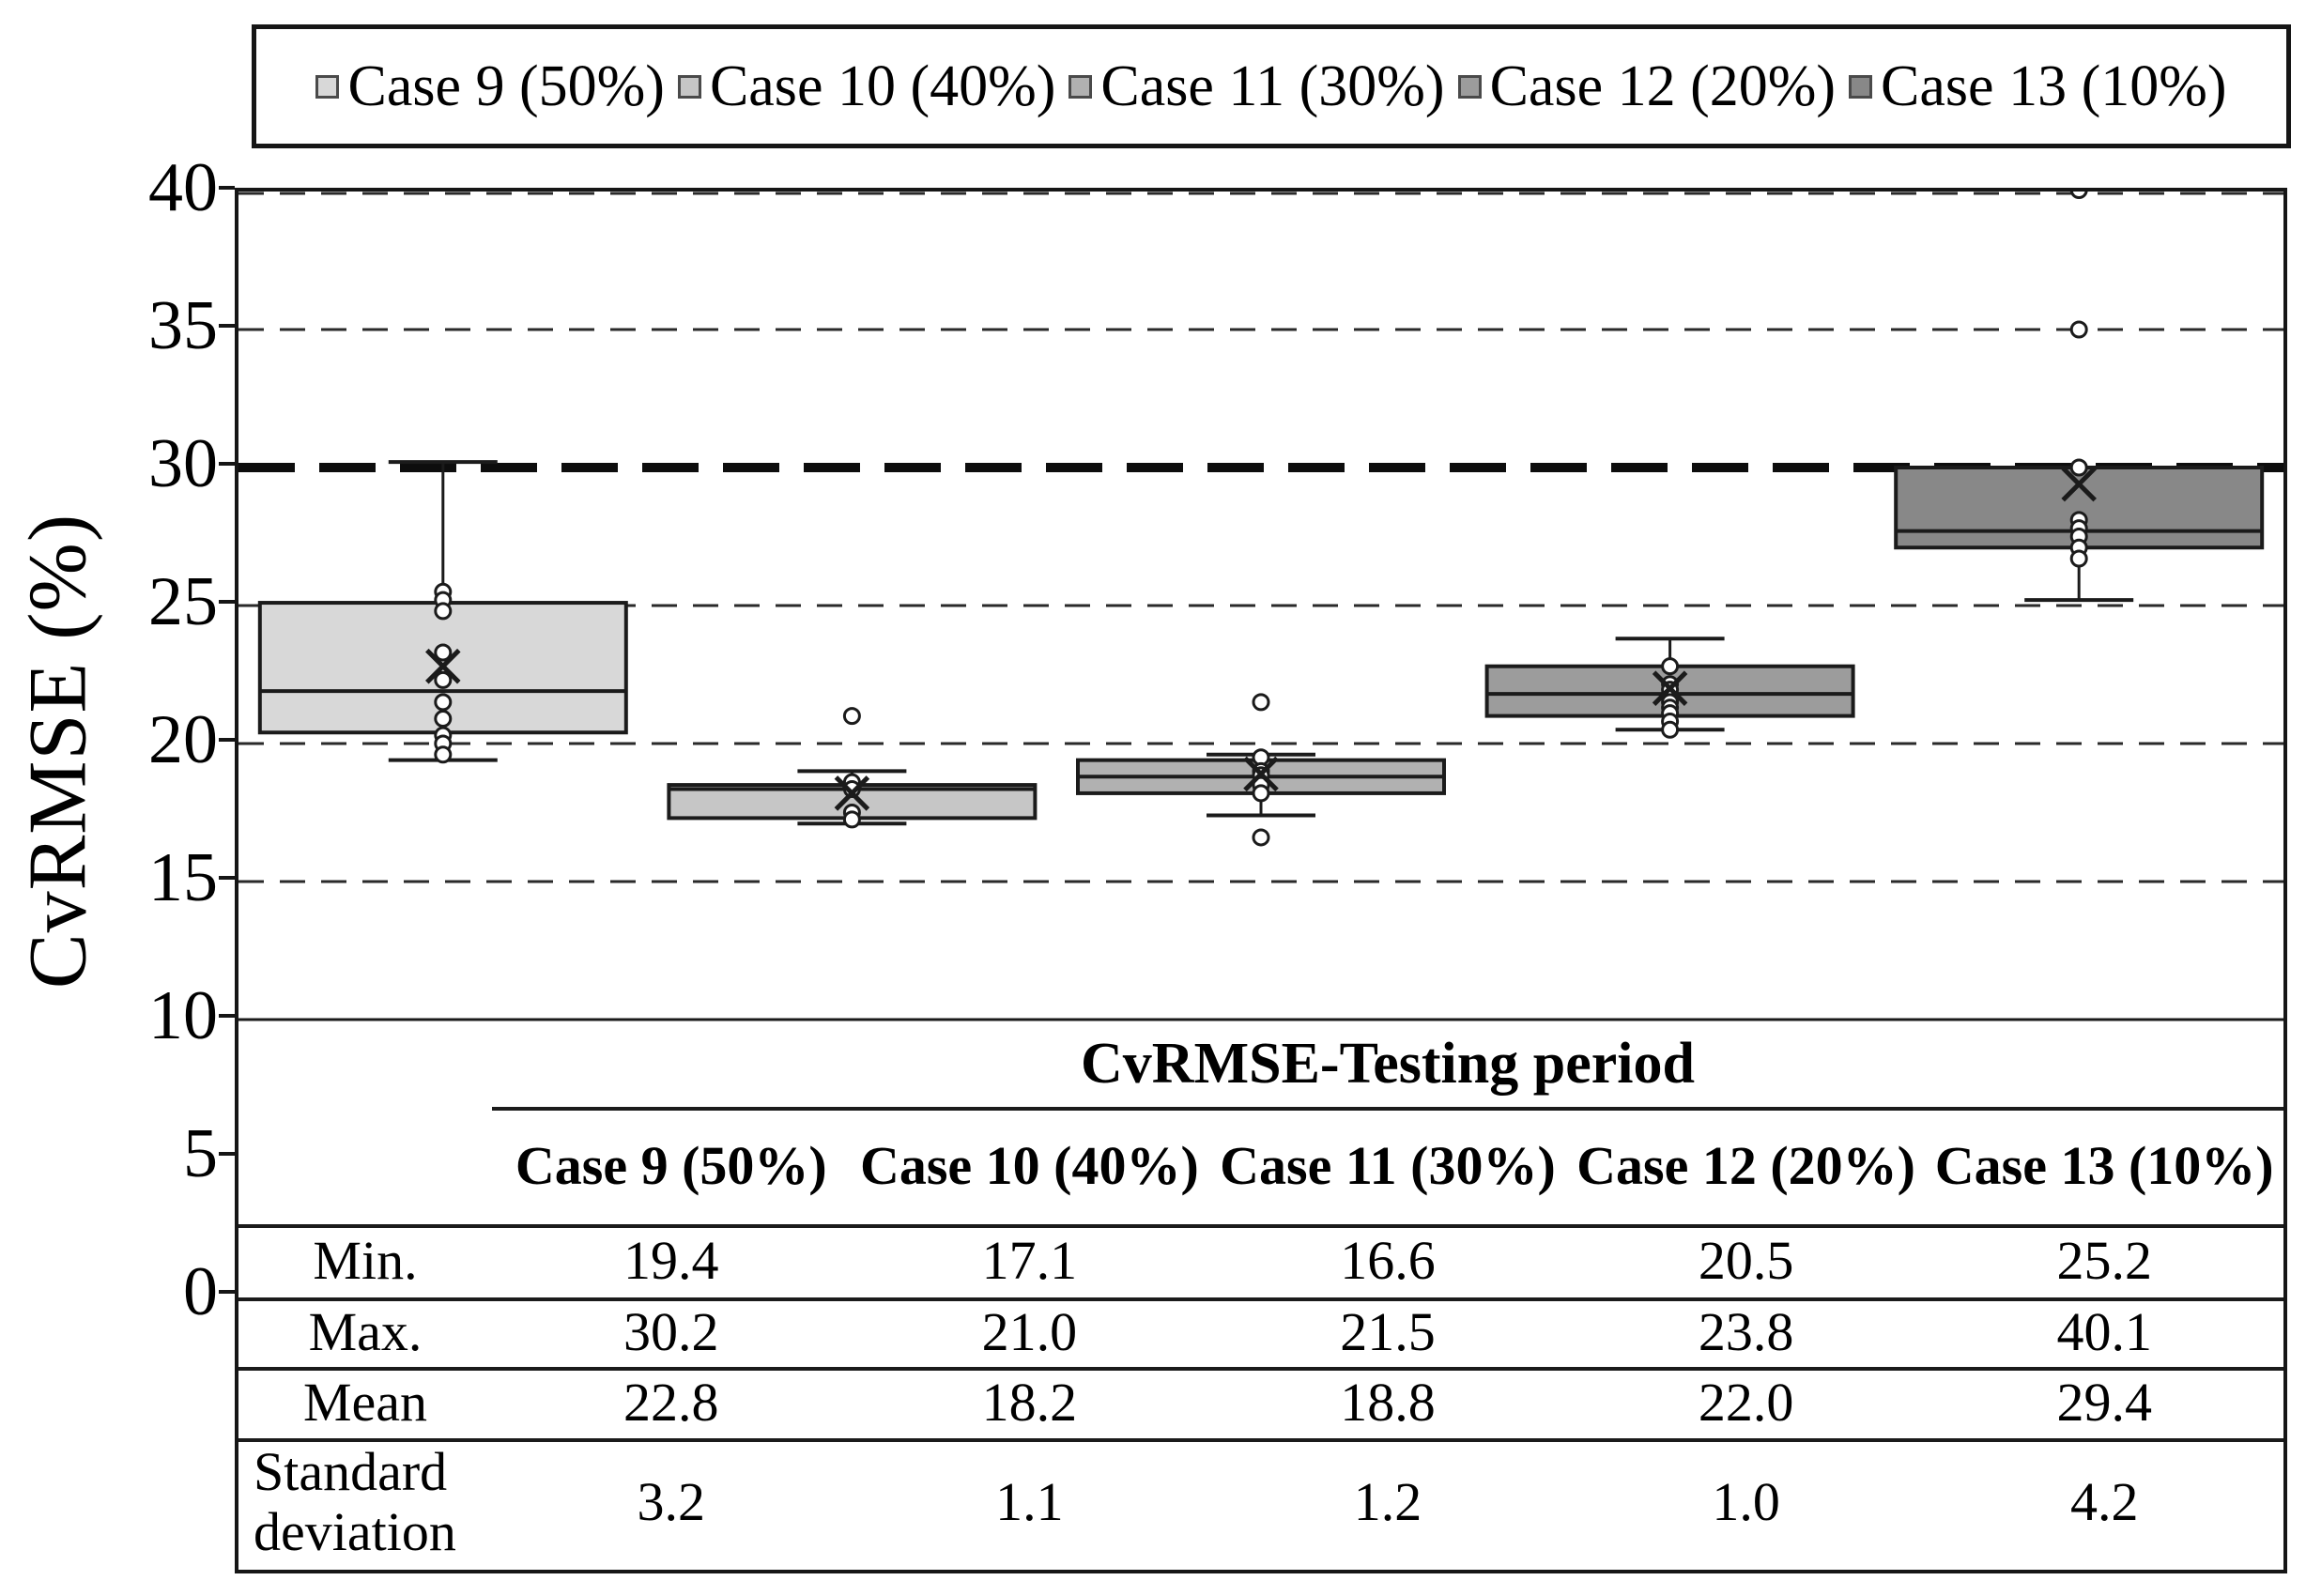  I want to click on legend-item-label: Case 12 (20%), so click(1663, 86).